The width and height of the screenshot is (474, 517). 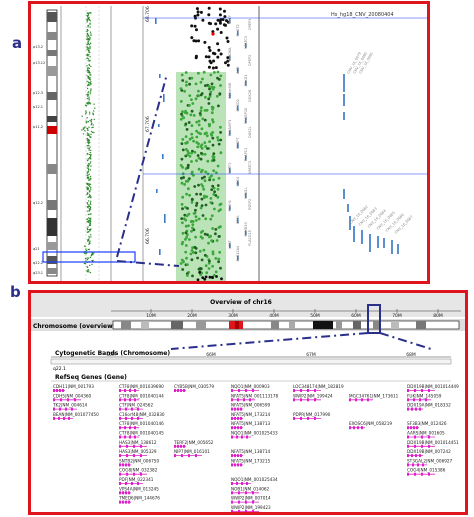 I want to click on gene-name: DDX19B|NM_001014449, so click(x=433, y=386).